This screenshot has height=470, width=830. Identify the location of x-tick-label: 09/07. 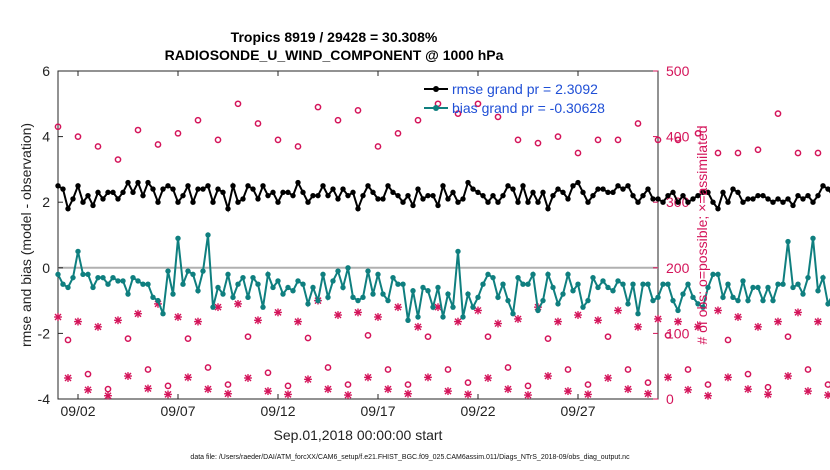
(177, 411).